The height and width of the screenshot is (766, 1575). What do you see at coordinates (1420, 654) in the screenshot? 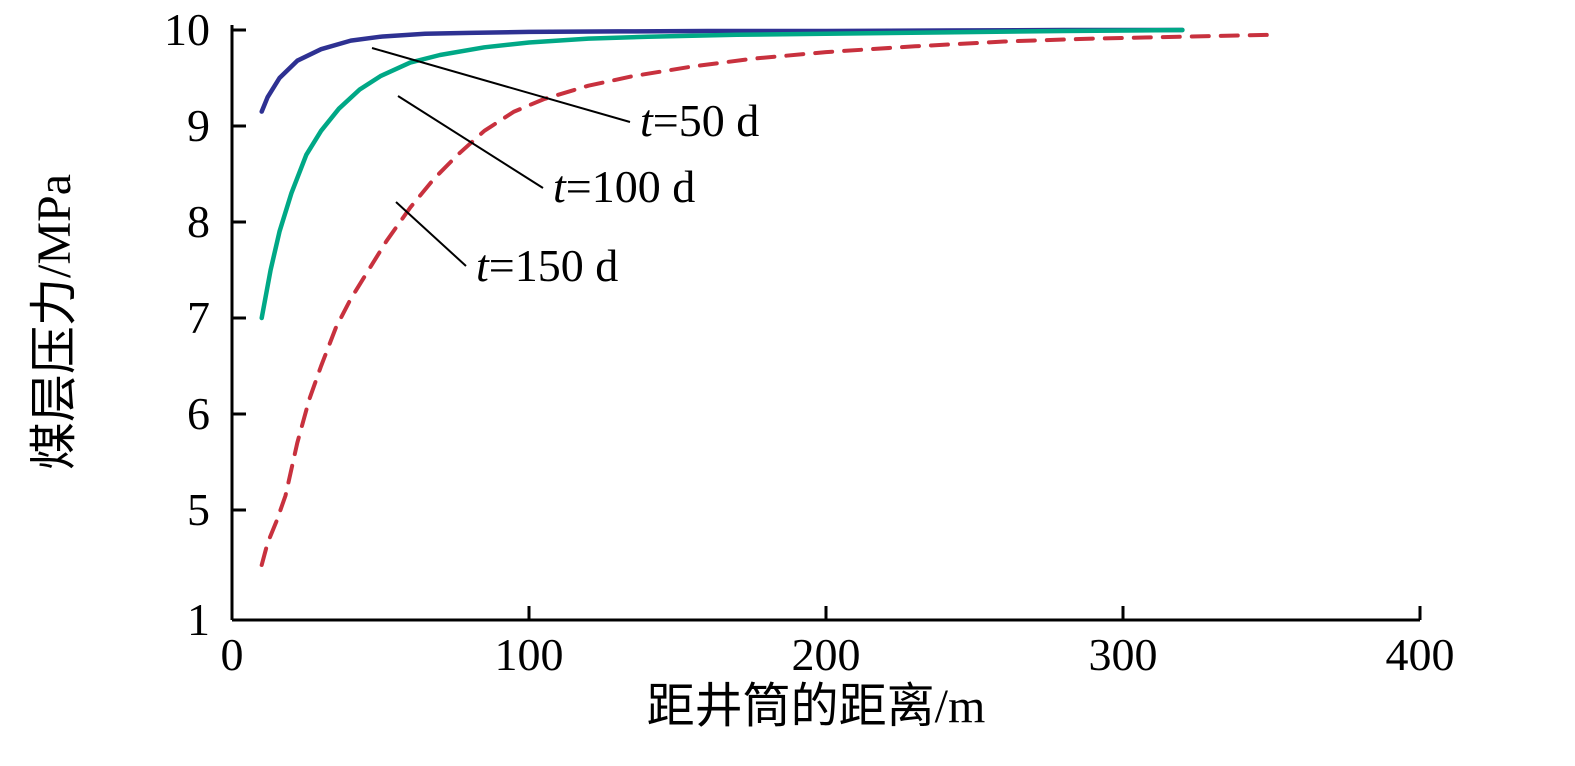
I see `x-tick-label: 400` at bounding box center [1420, 654].